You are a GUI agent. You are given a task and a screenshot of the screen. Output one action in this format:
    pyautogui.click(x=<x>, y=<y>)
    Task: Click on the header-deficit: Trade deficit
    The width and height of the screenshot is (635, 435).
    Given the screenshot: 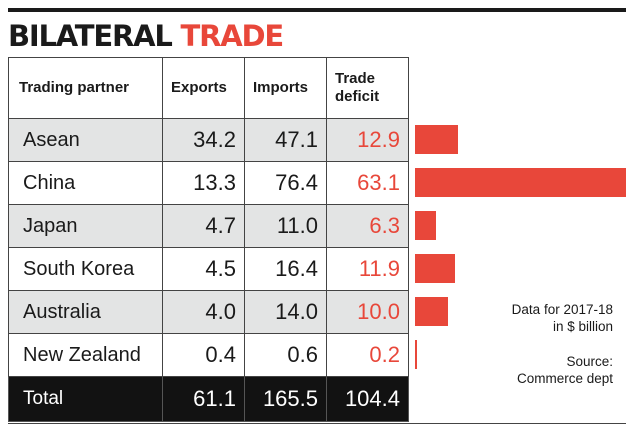 What is the action you would take?
    pyautogui.click(x=367, y=88)
    